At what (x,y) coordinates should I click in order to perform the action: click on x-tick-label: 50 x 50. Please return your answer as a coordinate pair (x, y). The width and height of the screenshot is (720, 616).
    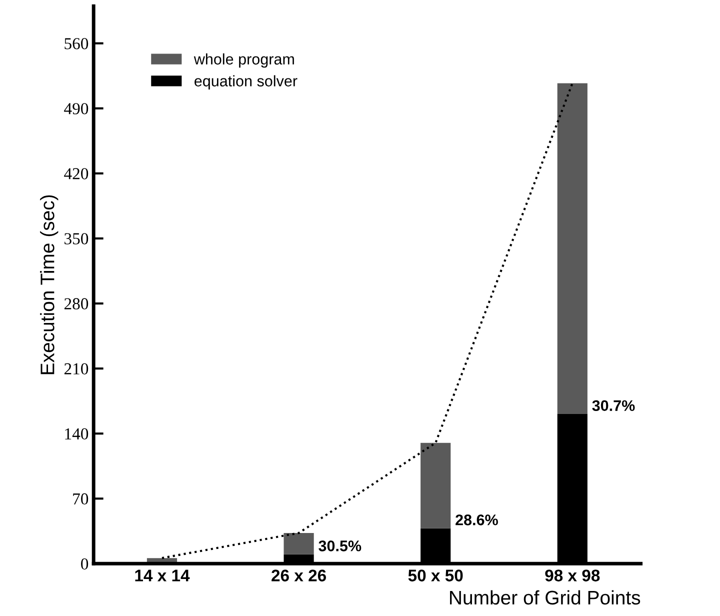
    Looking at the image, I should click on (435, 576).